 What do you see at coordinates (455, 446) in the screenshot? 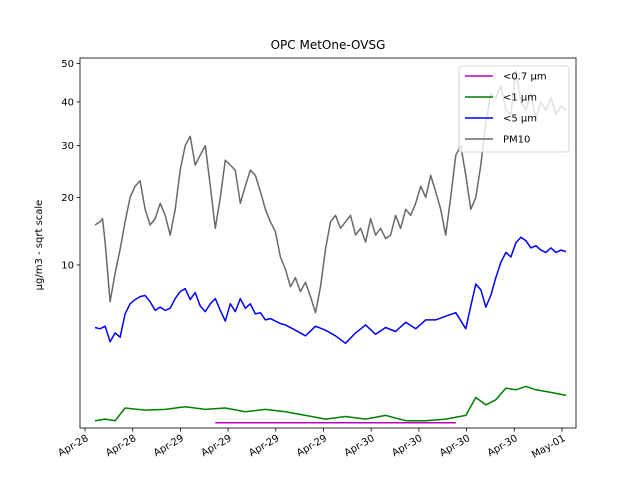
I see `x-tick-label-8: Apr-30` at bounding box center [455, 446].